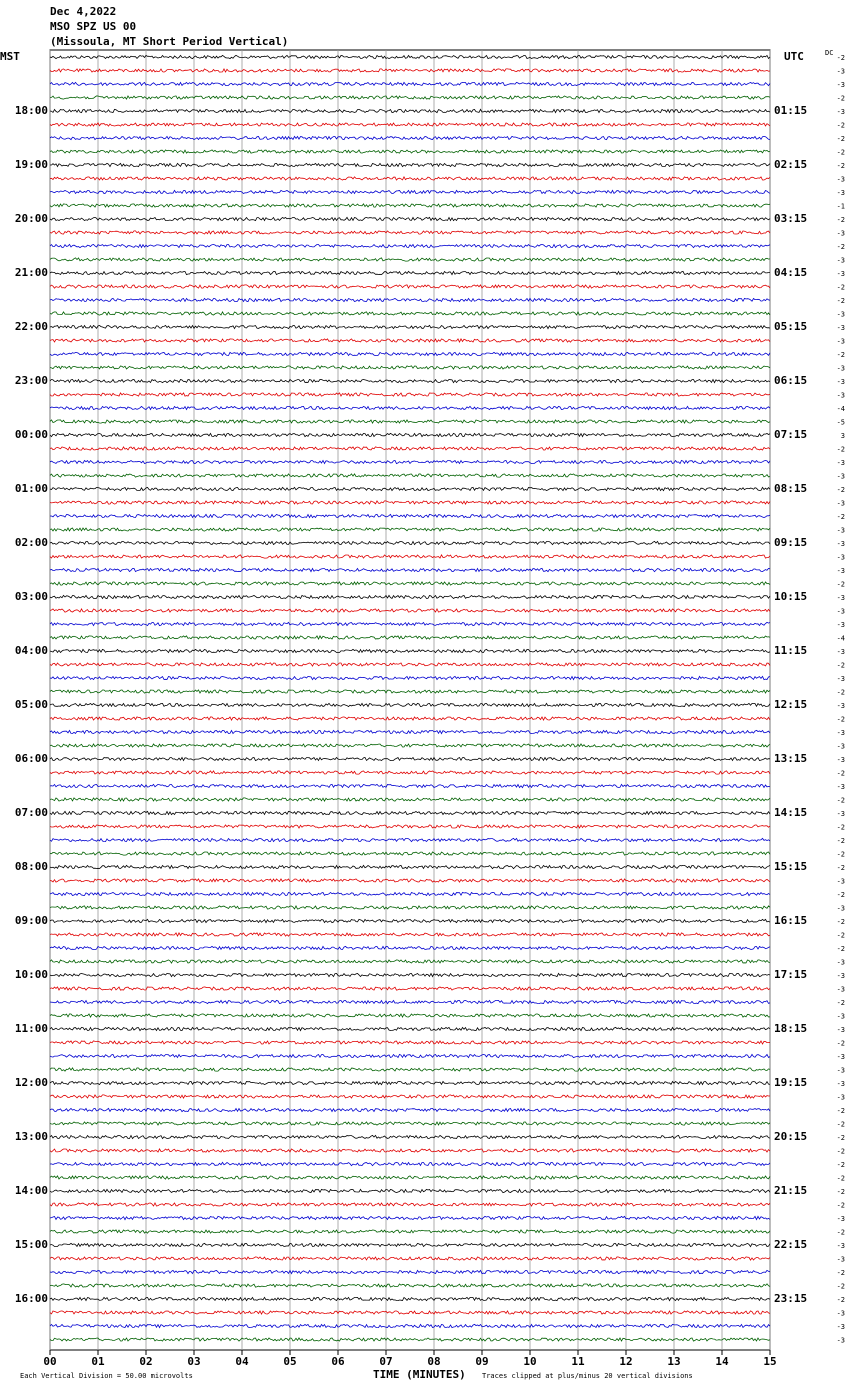 The height and width of the screenshot is (1390, 850). What do you see at coordinates (790, 1082) in the screenshot?
I see `utc-label: 19:15` at bounding box center [790, 1082].